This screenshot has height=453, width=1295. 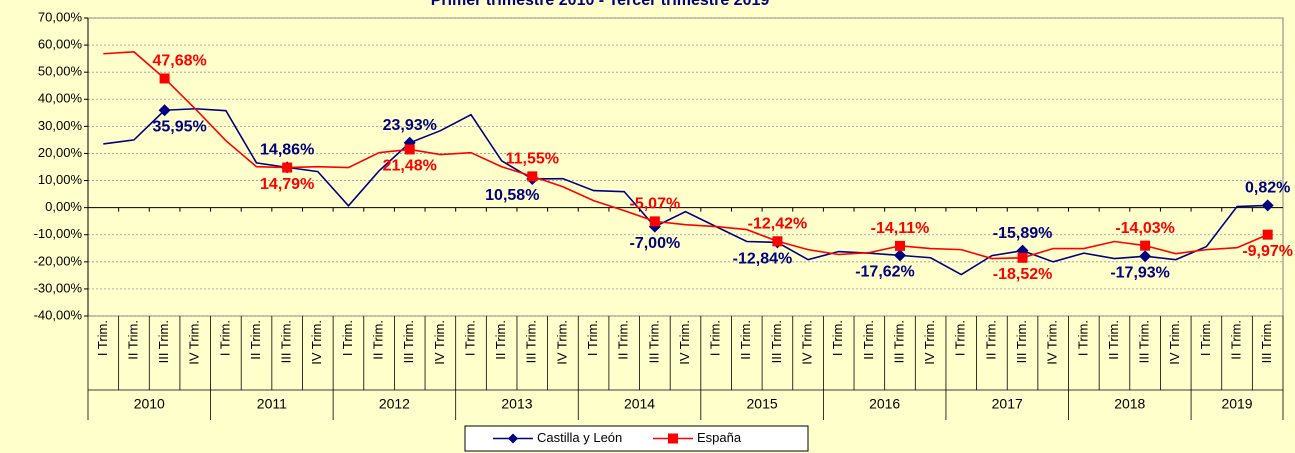 I want to click on data-label: 23,93%, so click(x=410, y=125).